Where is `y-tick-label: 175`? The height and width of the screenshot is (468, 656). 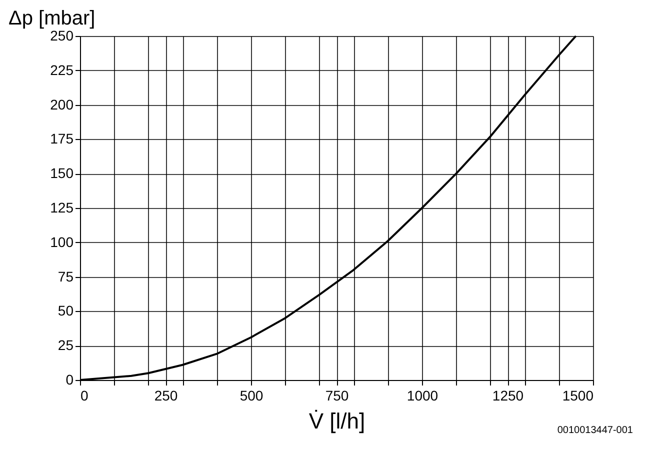 y-tick-label: 175 is located at coordinates (62, 138).